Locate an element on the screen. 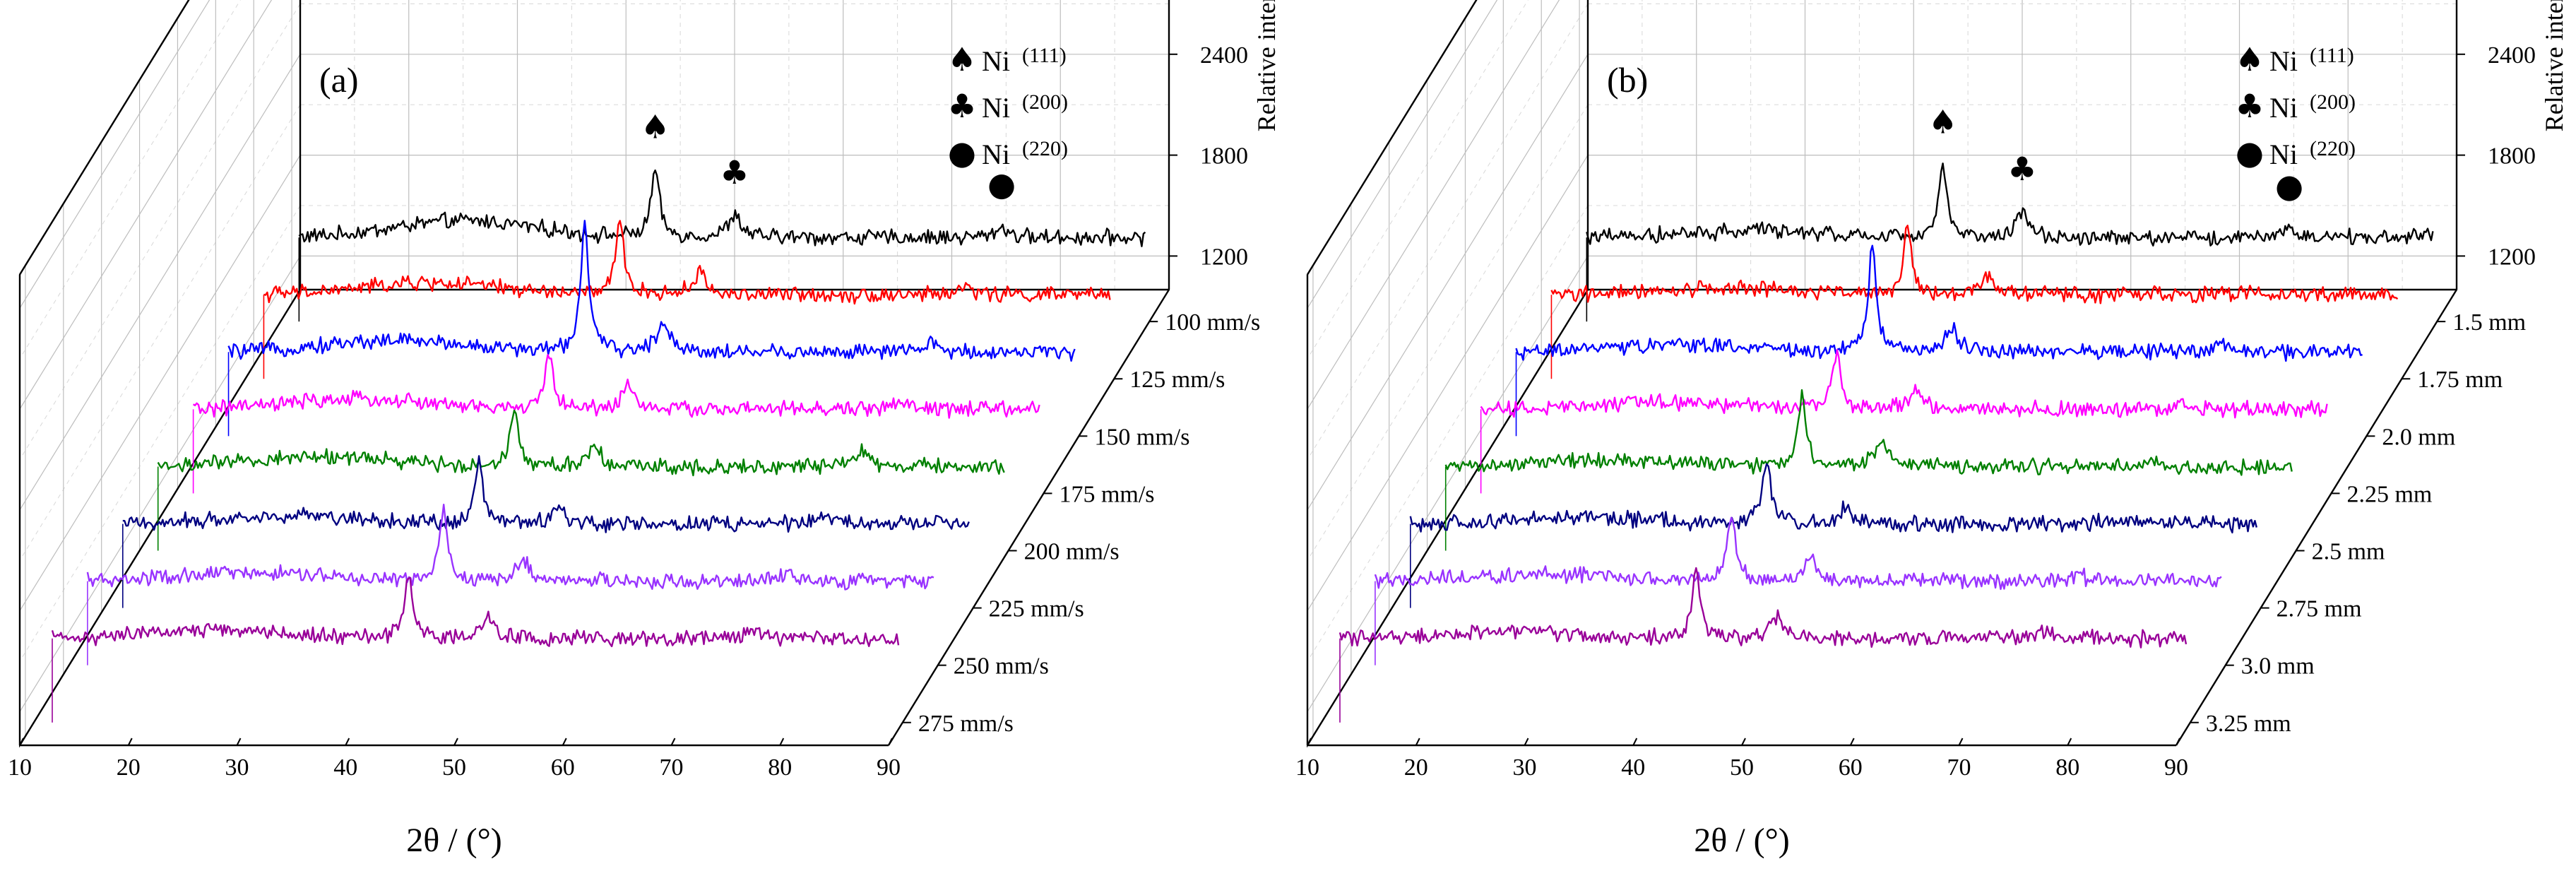 This screenshot has height=876, width=2576. depth-tick-label: 3.0 mm is located at coordinates (2278, 666).